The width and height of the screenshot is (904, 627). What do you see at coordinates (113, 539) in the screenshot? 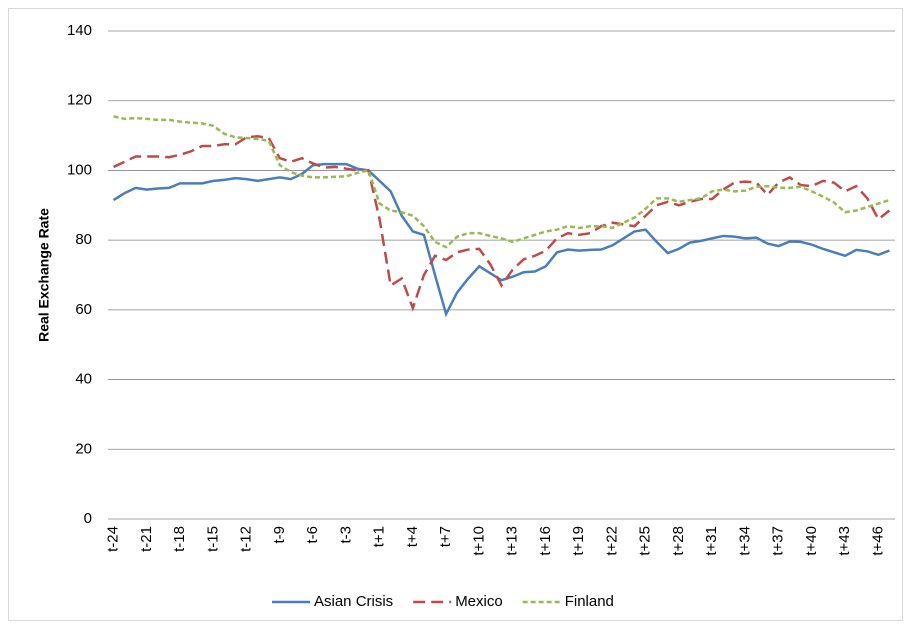
I see `x-tick-label: t-24` at bounding box center [113, 539].